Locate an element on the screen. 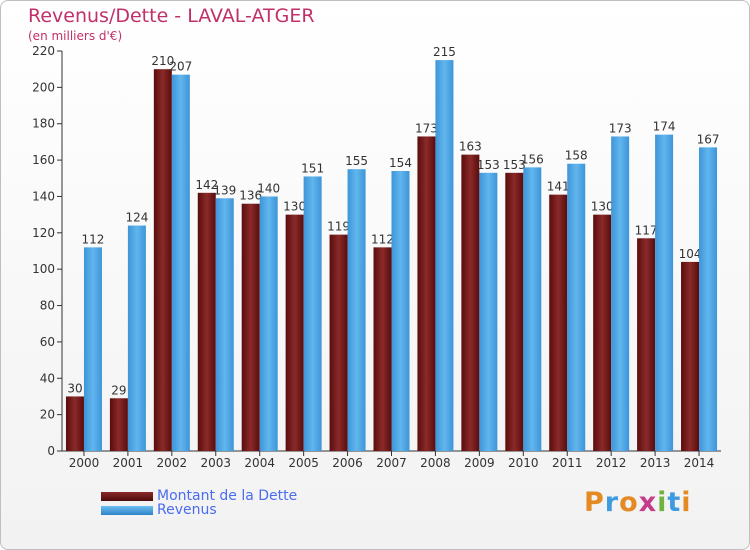  y-tick-label: 20 is located at coordinates (47, 415).